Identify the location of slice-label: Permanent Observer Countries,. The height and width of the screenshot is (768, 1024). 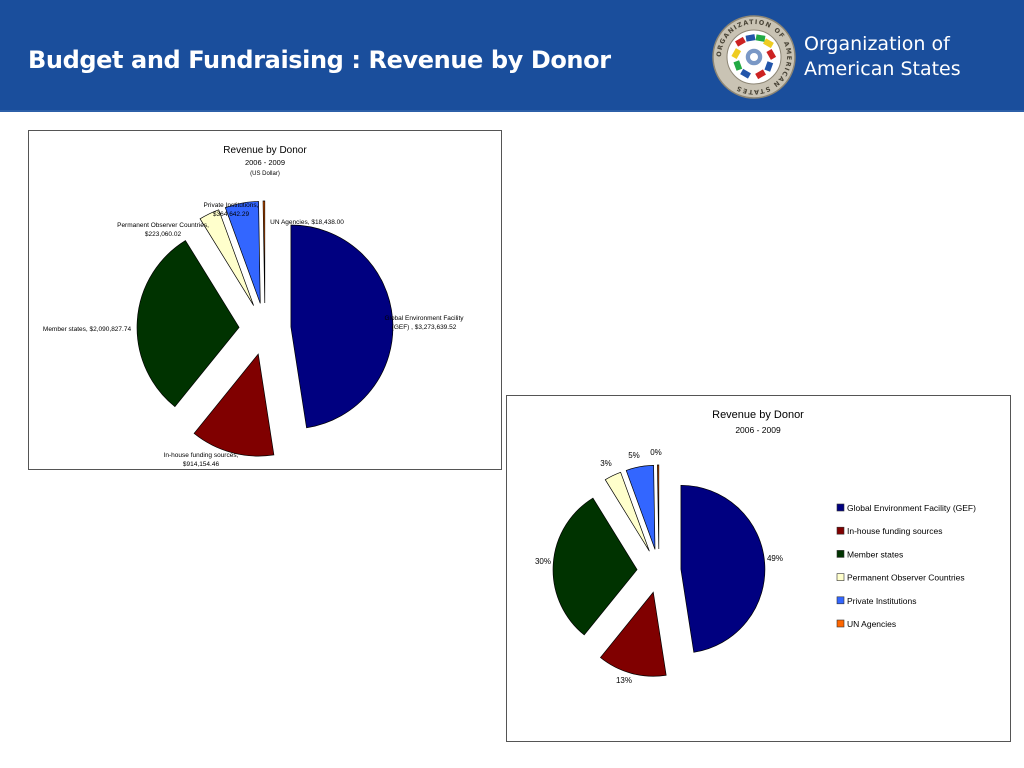
(163, 225).